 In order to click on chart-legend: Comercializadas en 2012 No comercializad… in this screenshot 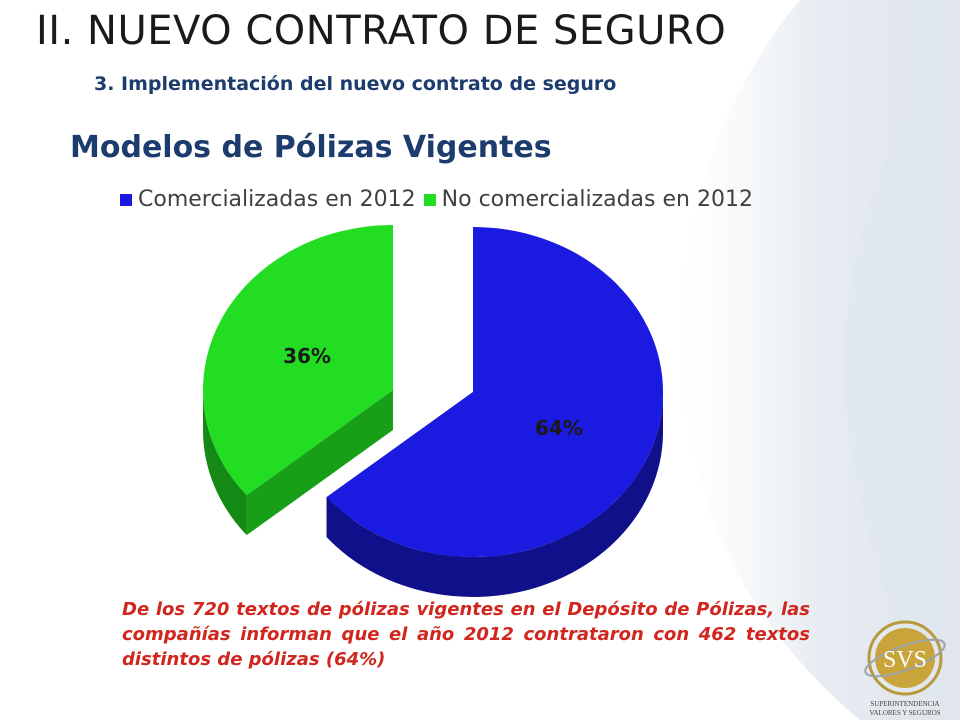, I will do `click(440, 199)`.